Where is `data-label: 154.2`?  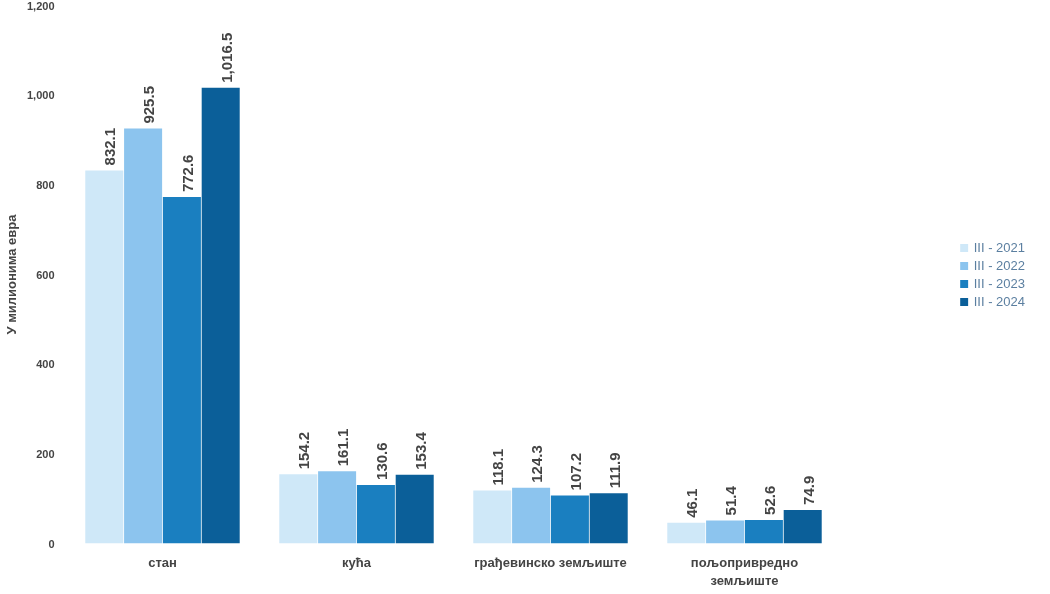 data-label: 154.2 is located at coordinates (304, 450).